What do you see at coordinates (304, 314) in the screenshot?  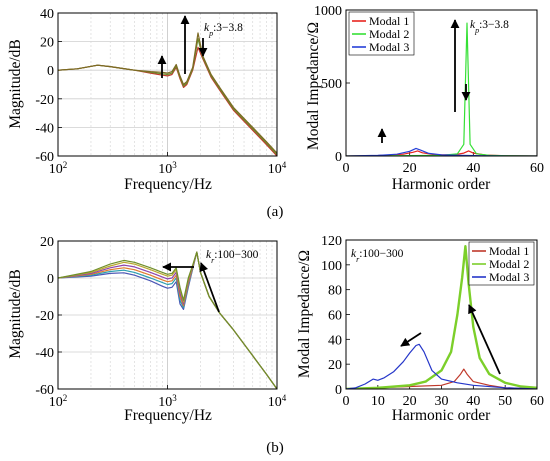 I see `b-right-ylabel: Modal Impedance/Ω` at bounding box center [304, 314].